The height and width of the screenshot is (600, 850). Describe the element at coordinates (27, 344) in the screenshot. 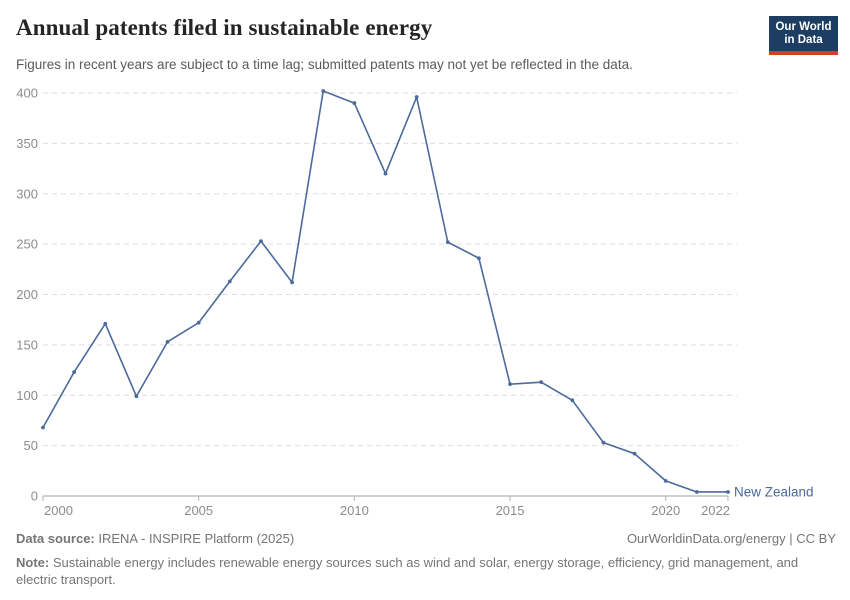

I see `y-tick-label: 150` at that location.